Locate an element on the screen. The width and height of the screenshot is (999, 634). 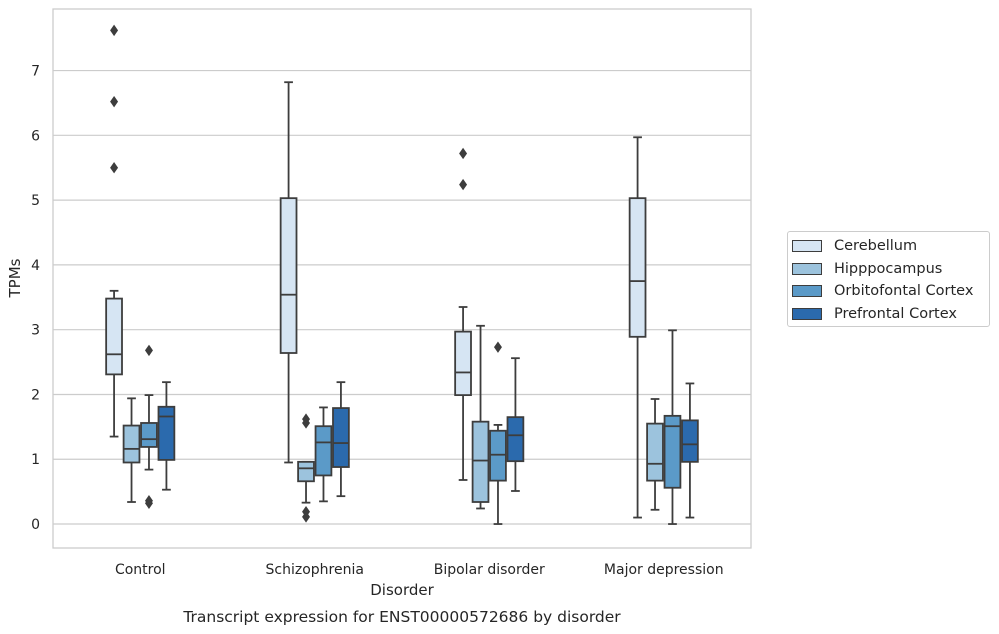
x-tick-label: Control is located at coordinates (140, 570).